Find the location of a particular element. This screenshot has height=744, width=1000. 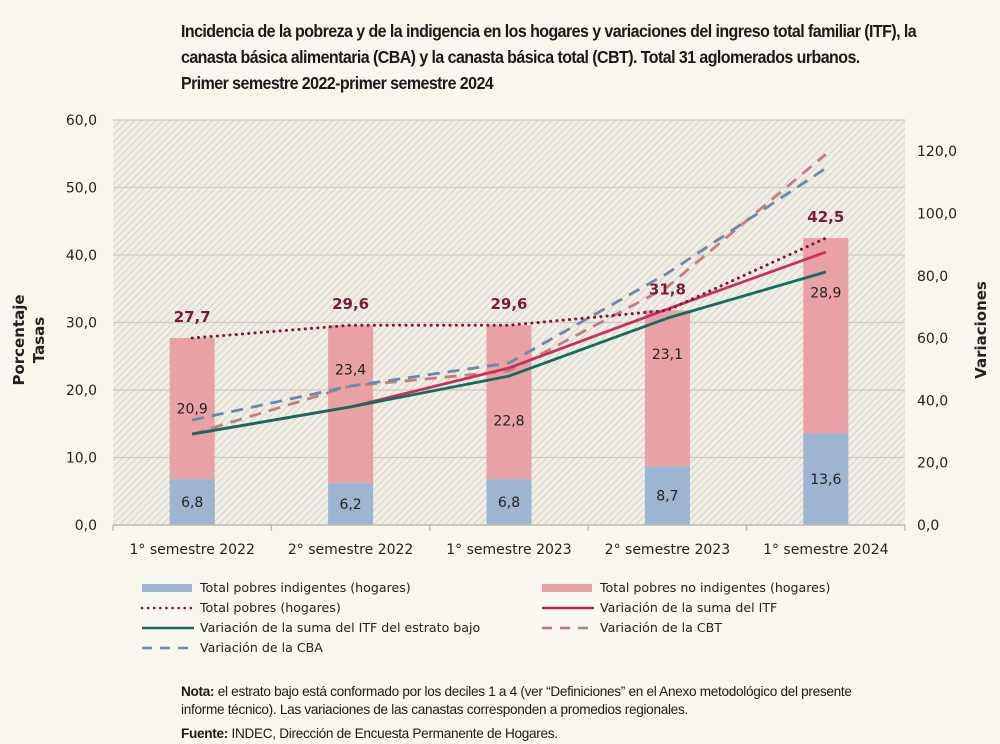

y-right-tick-label: 0,0 is located at coordinates (928, 526).